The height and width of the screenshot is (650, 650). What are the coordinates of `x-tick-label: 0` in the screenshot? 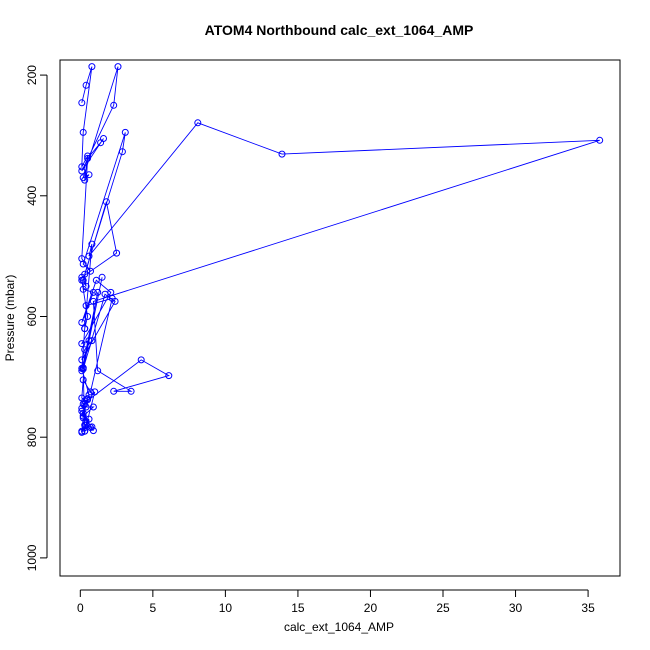 It's located at (80, 608).